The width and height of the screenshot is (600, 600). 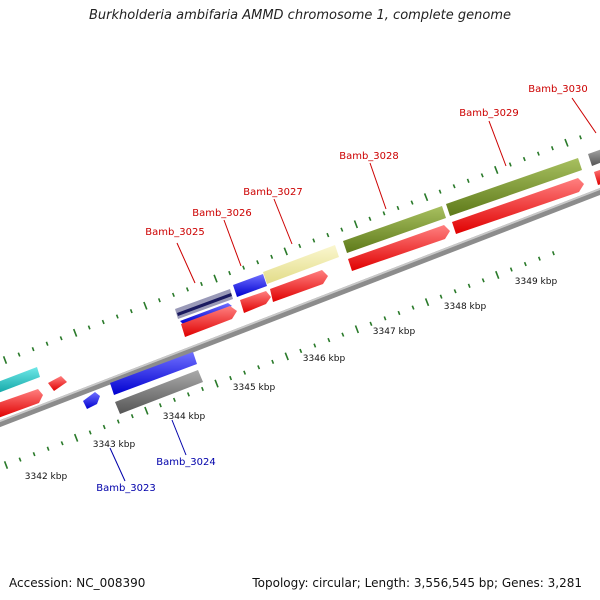 What do you see at coordinates (558, 89) in the screenshot?
I see `label-bamb-3030: Bamb_3030` at bounding box center [558, 89].